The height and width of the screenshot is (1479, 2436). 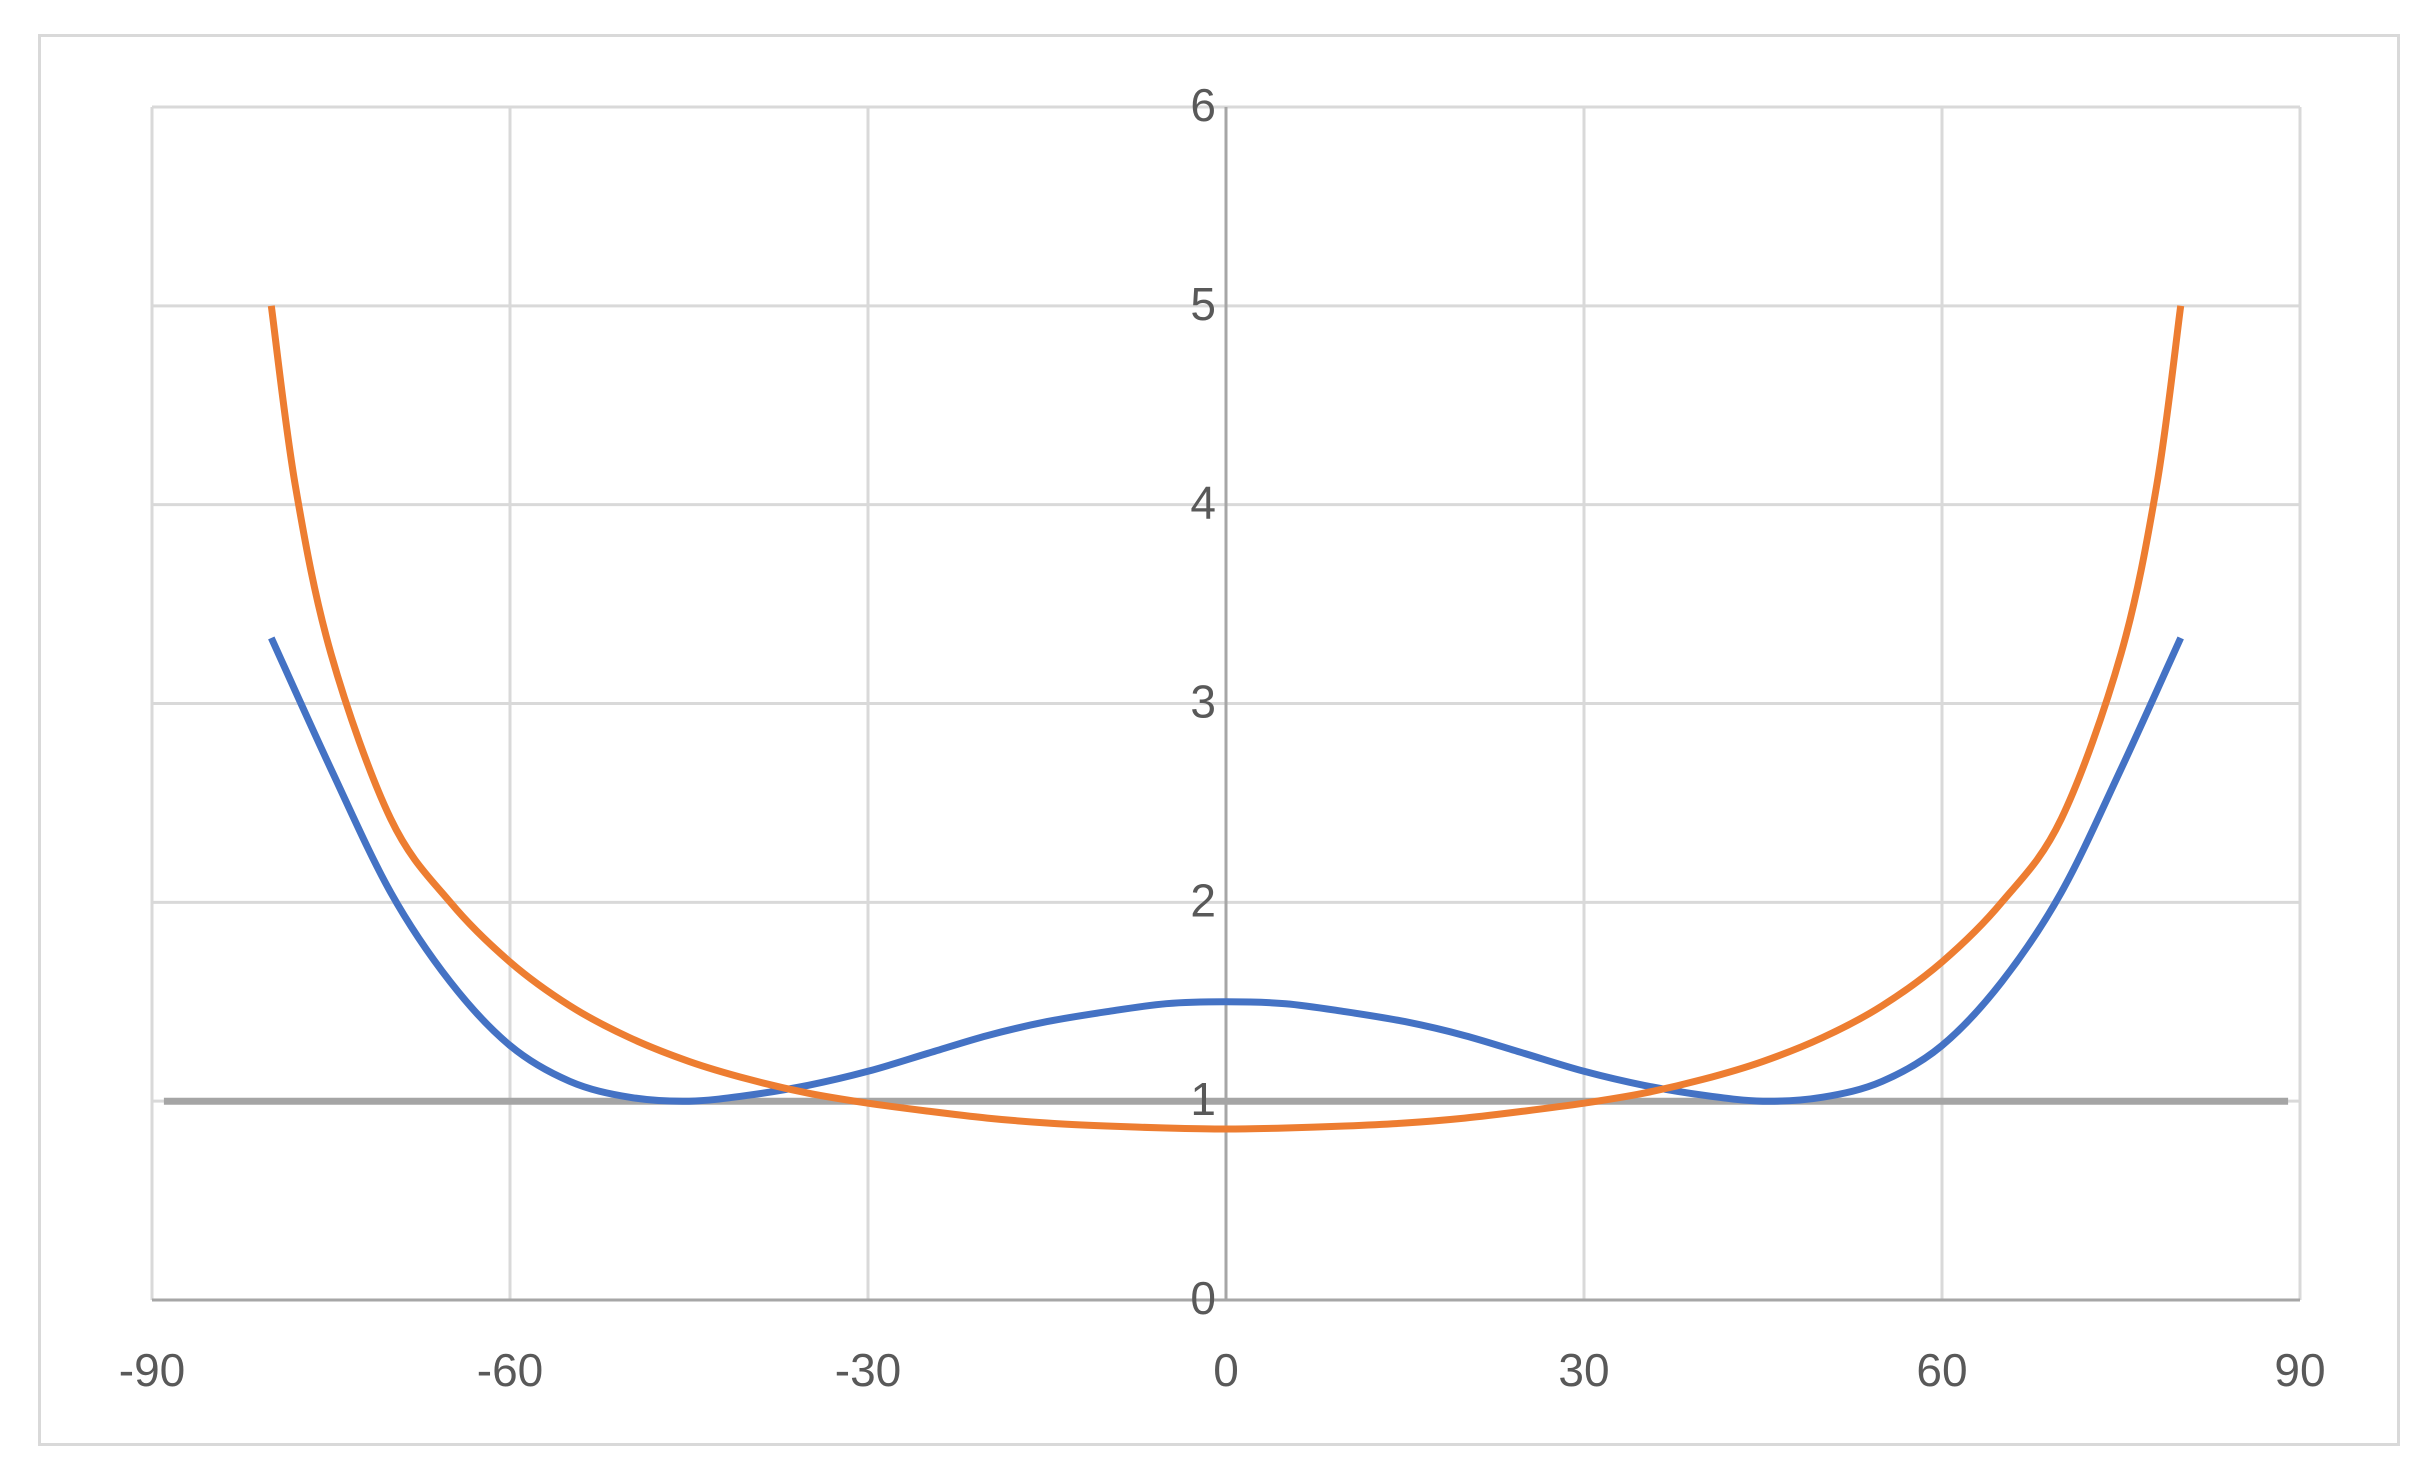 I want to click on y-tick-label: 0, so click(x=1203, y=1298).